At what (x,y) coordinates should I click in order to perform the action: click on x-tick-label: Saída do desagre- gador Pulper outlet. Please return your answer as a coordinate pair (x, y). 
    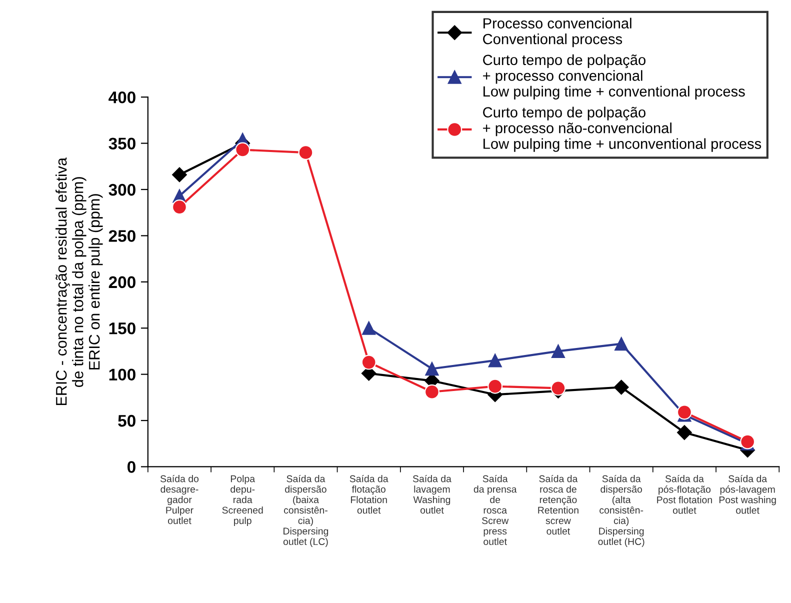
    Looking at the image, I should click on (179, 499).